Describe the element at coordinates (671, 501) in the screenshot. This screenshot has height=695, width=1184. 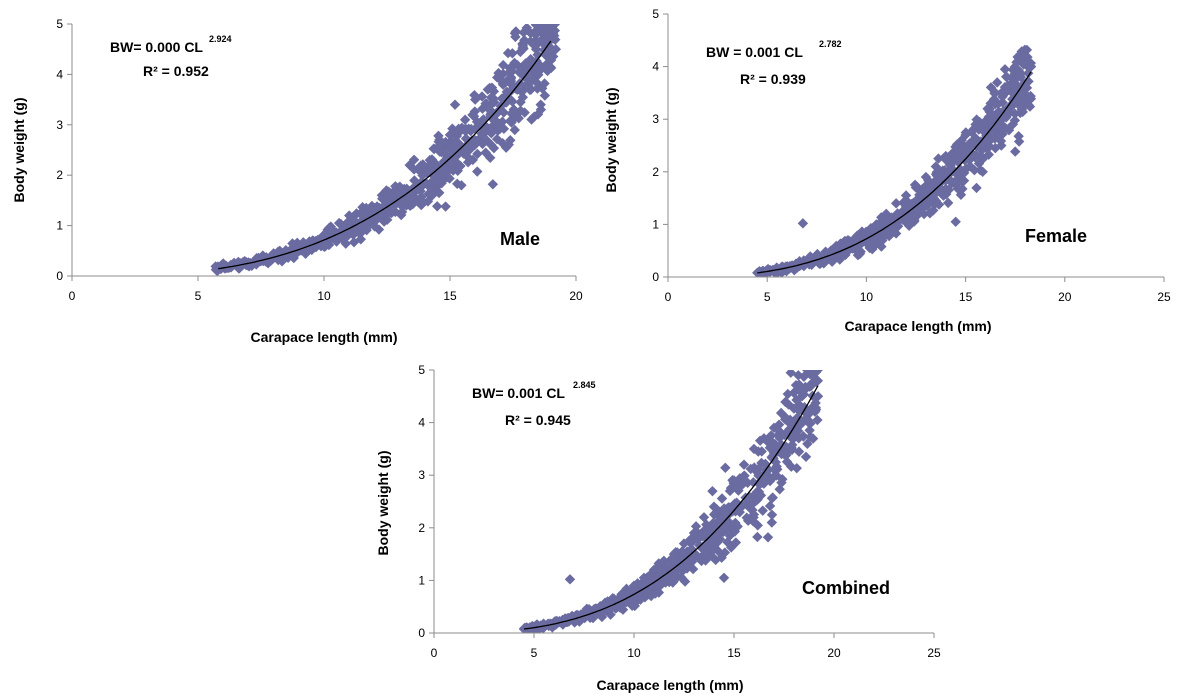
I see `point-group-combined` at that location.